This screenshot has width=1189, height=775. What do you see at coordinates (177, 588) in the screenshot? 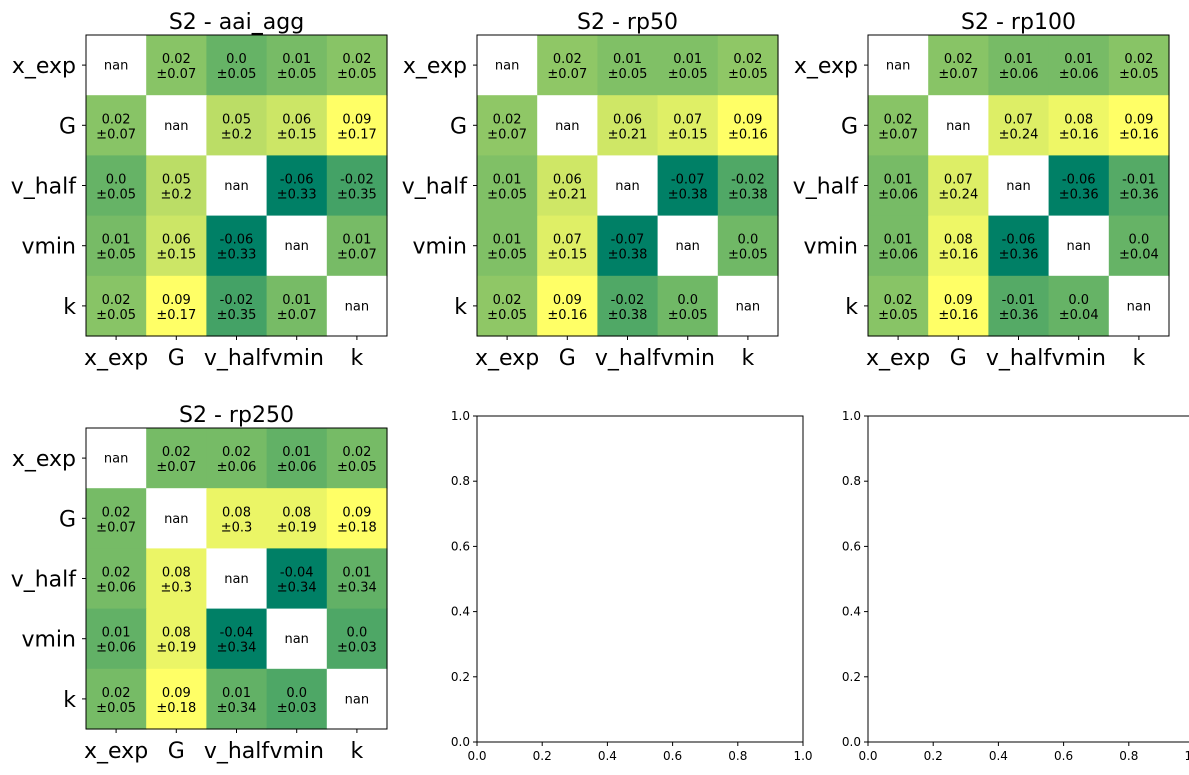
I see `cell-label-line: ±0.3` at bounding box center [177, 588].